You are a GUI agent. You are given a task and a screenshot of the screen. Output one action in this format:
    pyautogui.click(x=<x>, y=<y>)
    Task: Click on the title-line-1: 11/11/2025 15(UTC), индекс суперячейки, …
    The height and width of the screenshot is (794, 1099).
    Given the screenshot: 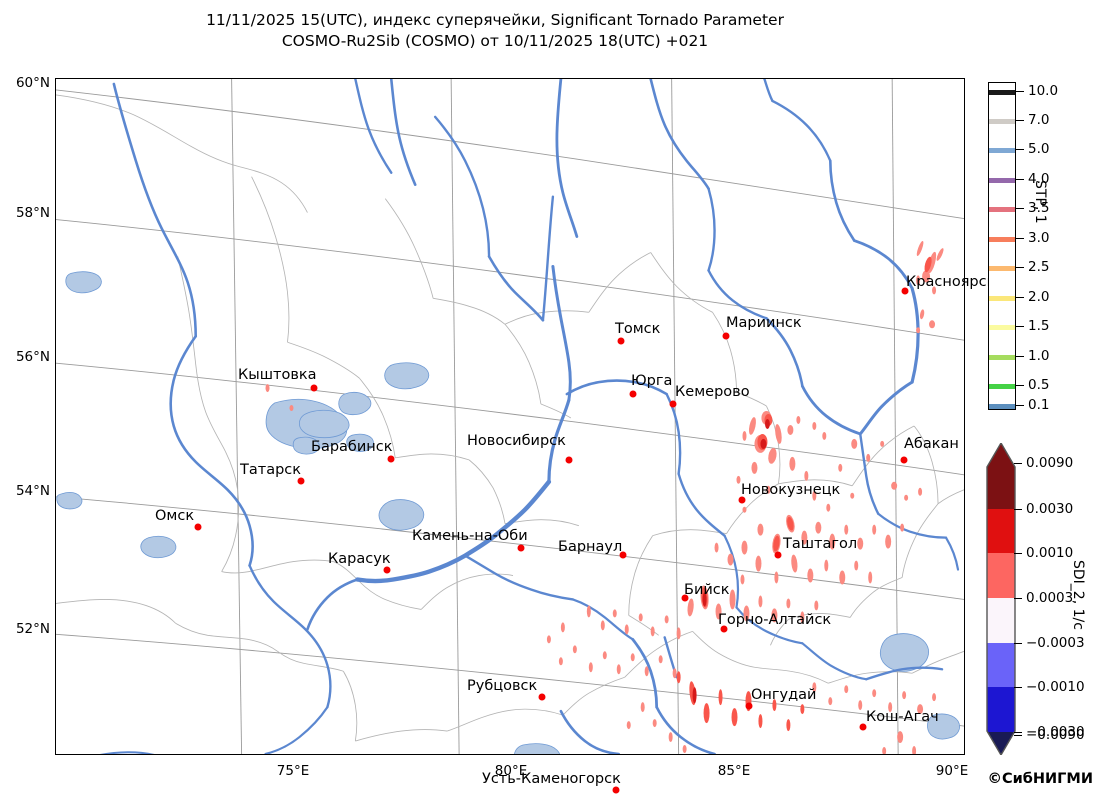 What is the action you would take?
    pyautogui.click(x=495, y=20)
    